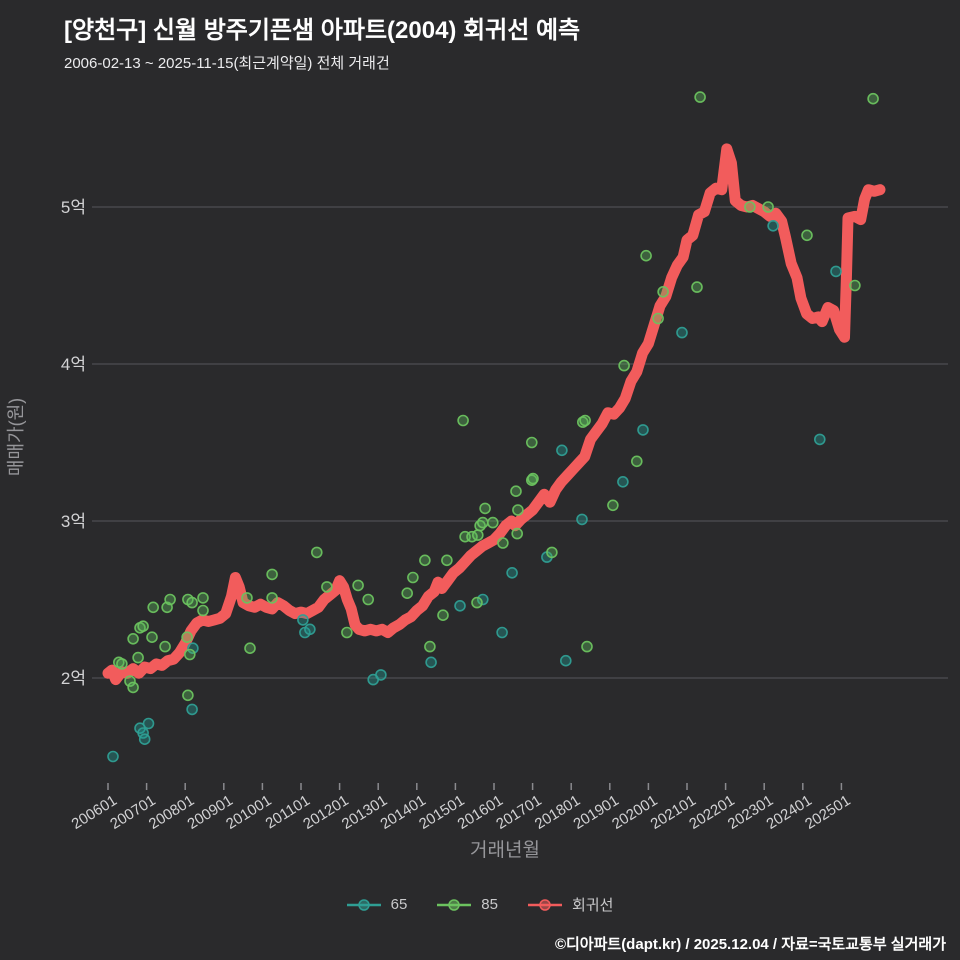 The width and height of the screenshot is (960, 960). I want to click on x-axis-title: 거래년월, so click(505, 850).